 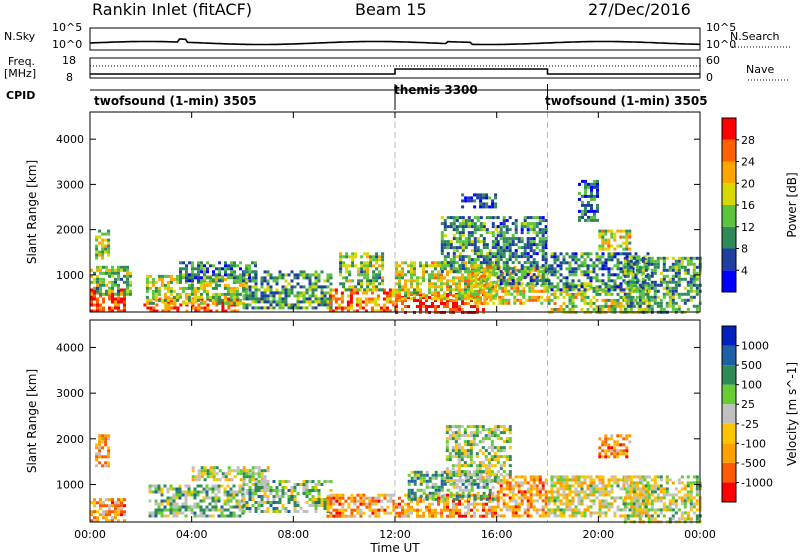 I want to click on velocity-heatmap, so click(x=396, y=474).